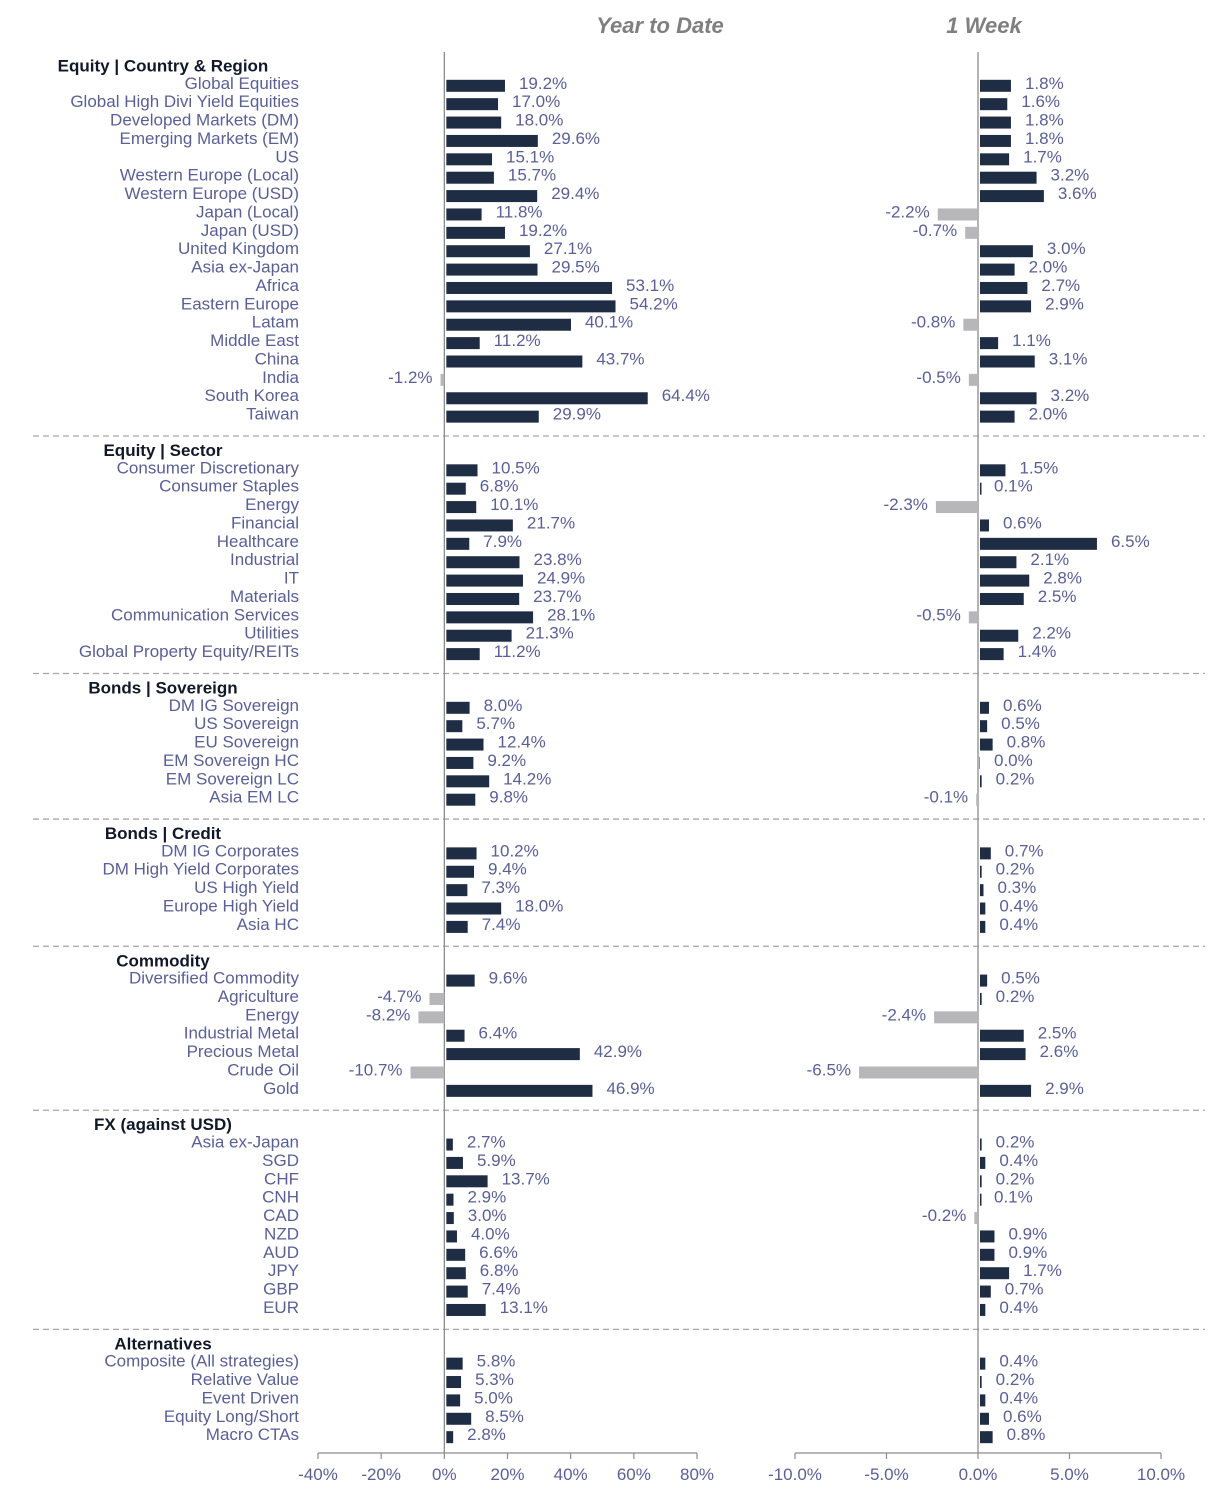  What do you see at coordinates (231, 906) in the screenshot?
I see `row-label: Europe High Yield` at bounding box center [231, 906].